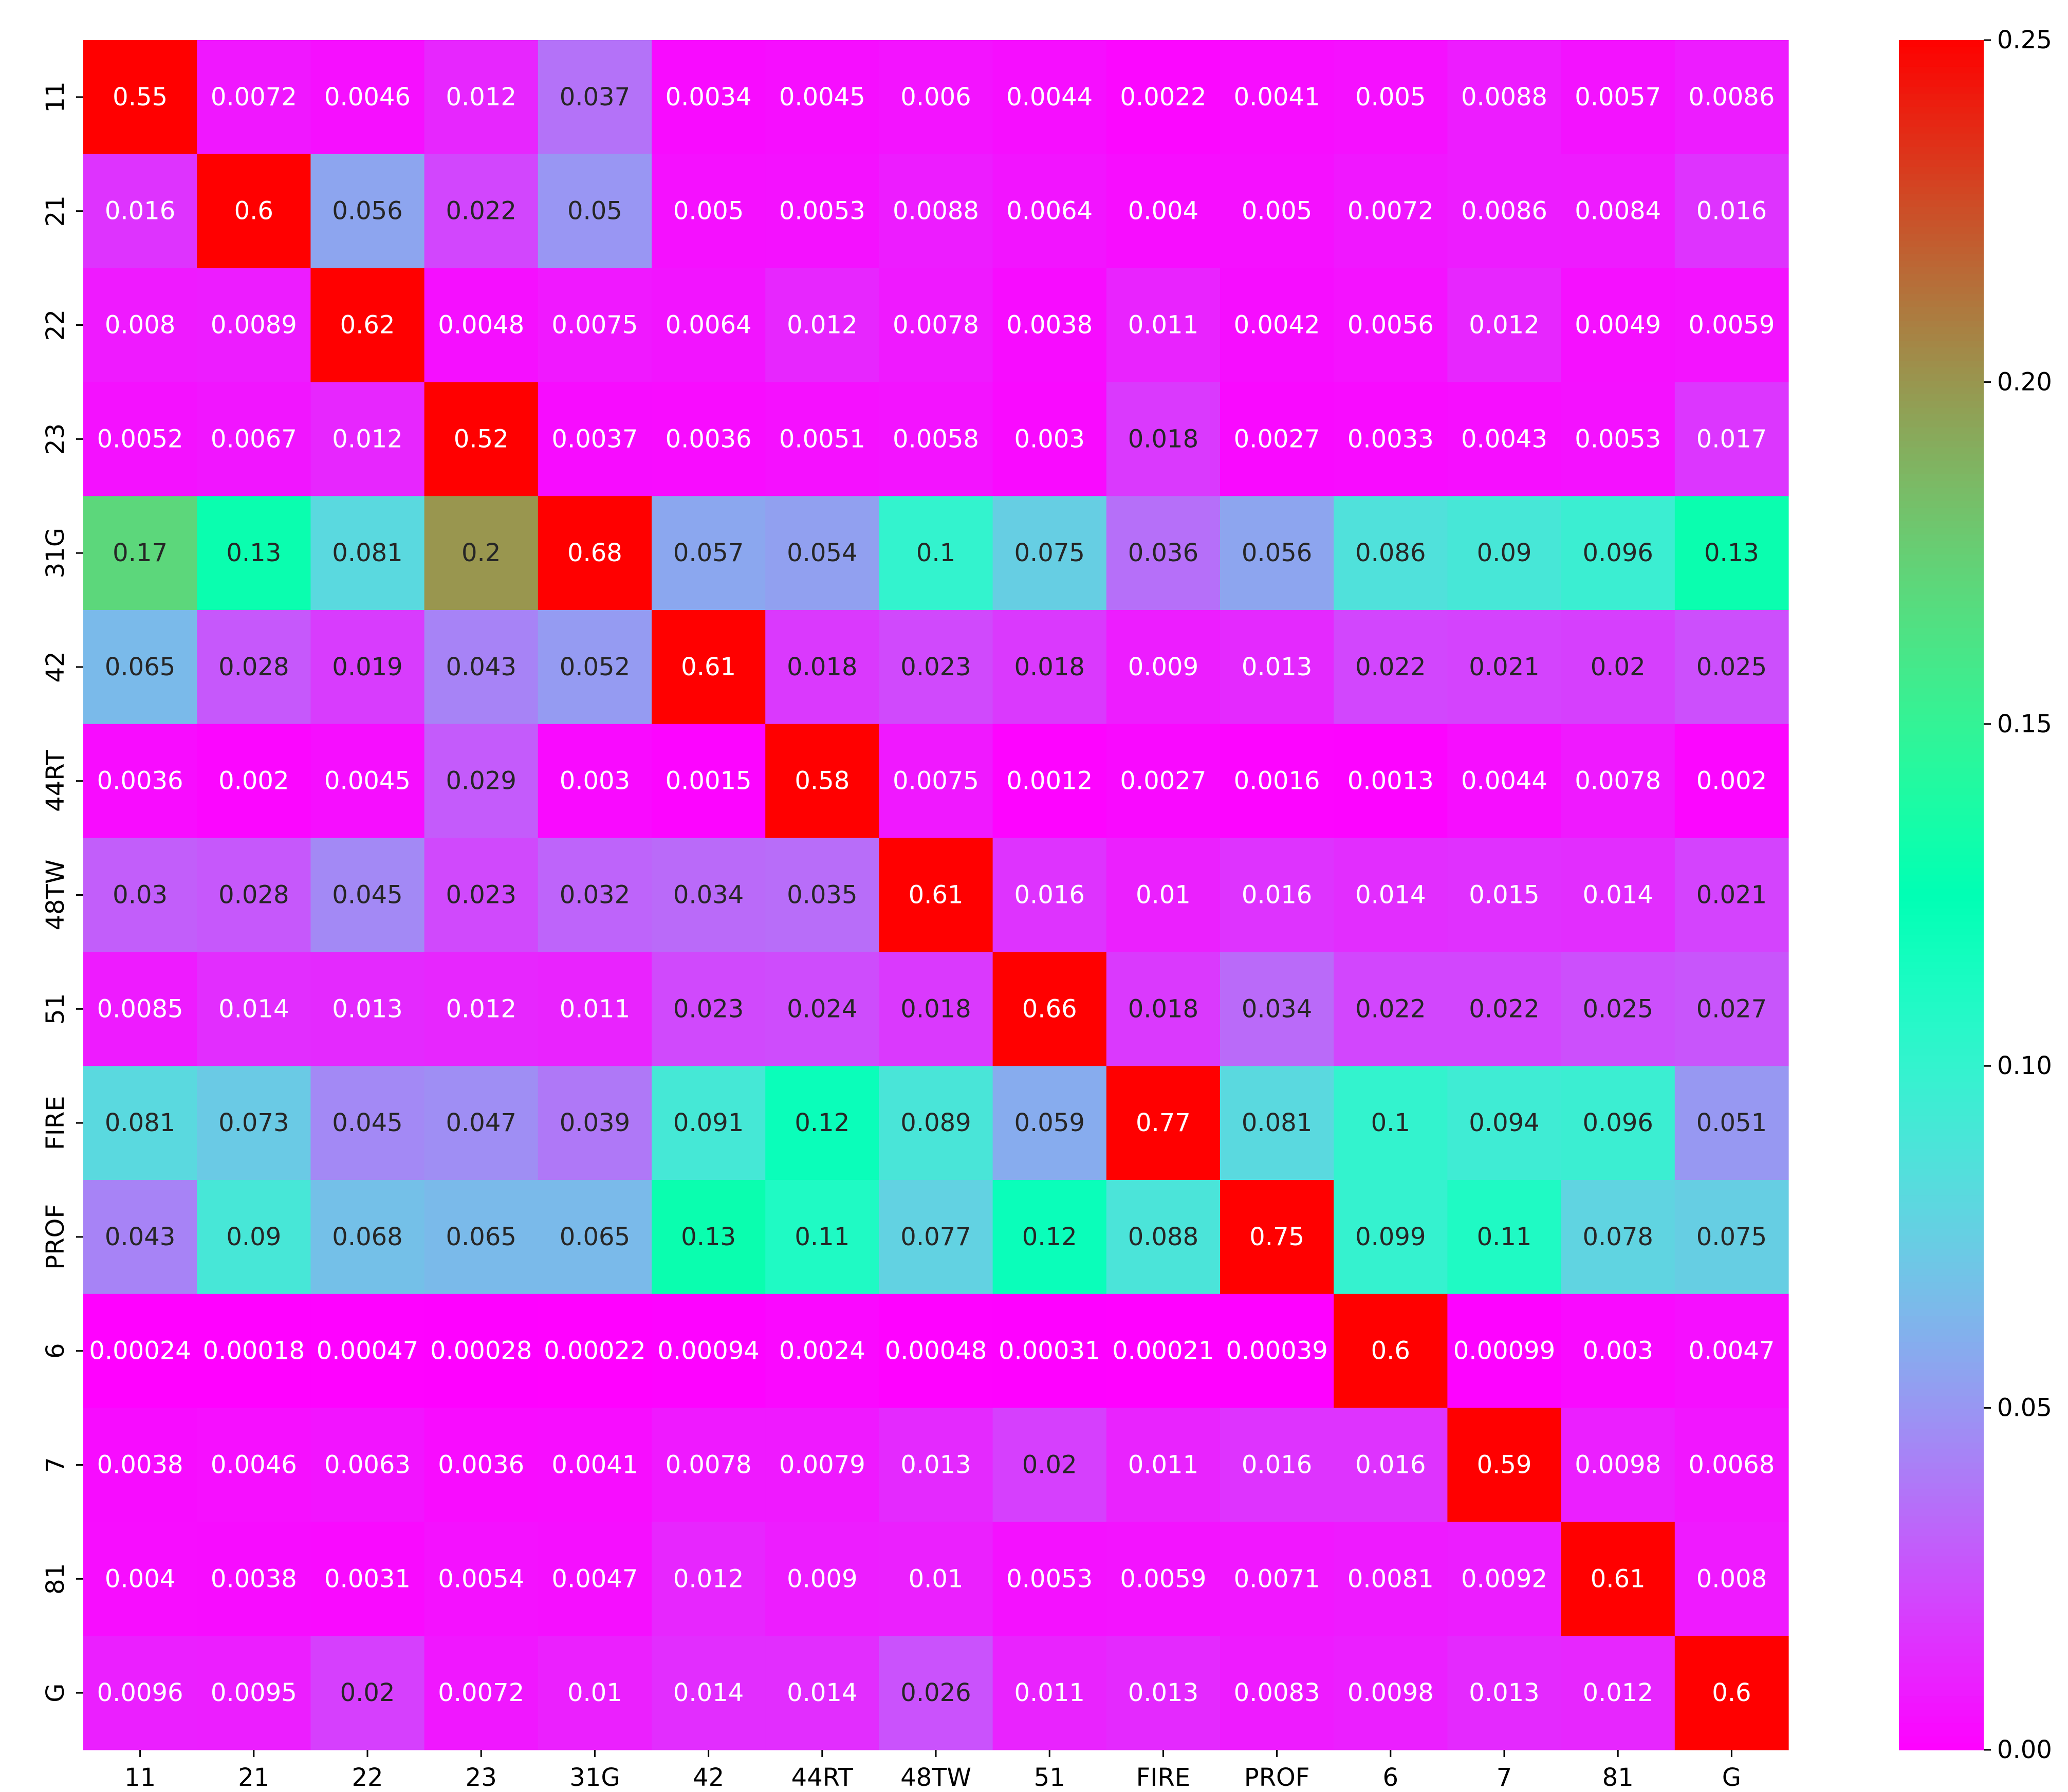  I want to click on cell-value-label: 0.016, so click(1390, 1466).